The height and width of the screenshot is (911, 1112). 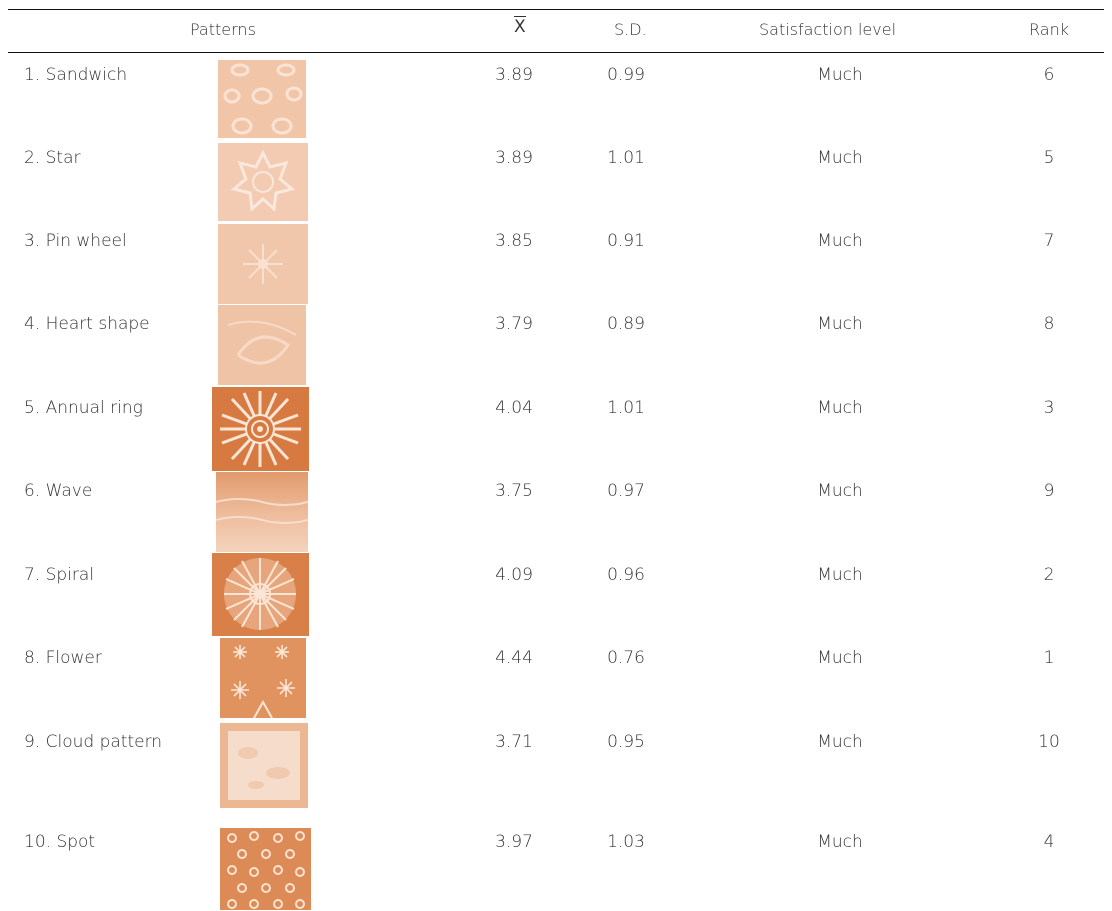 I want to click on sd-value: 0.97, so click(x=626, y=491).